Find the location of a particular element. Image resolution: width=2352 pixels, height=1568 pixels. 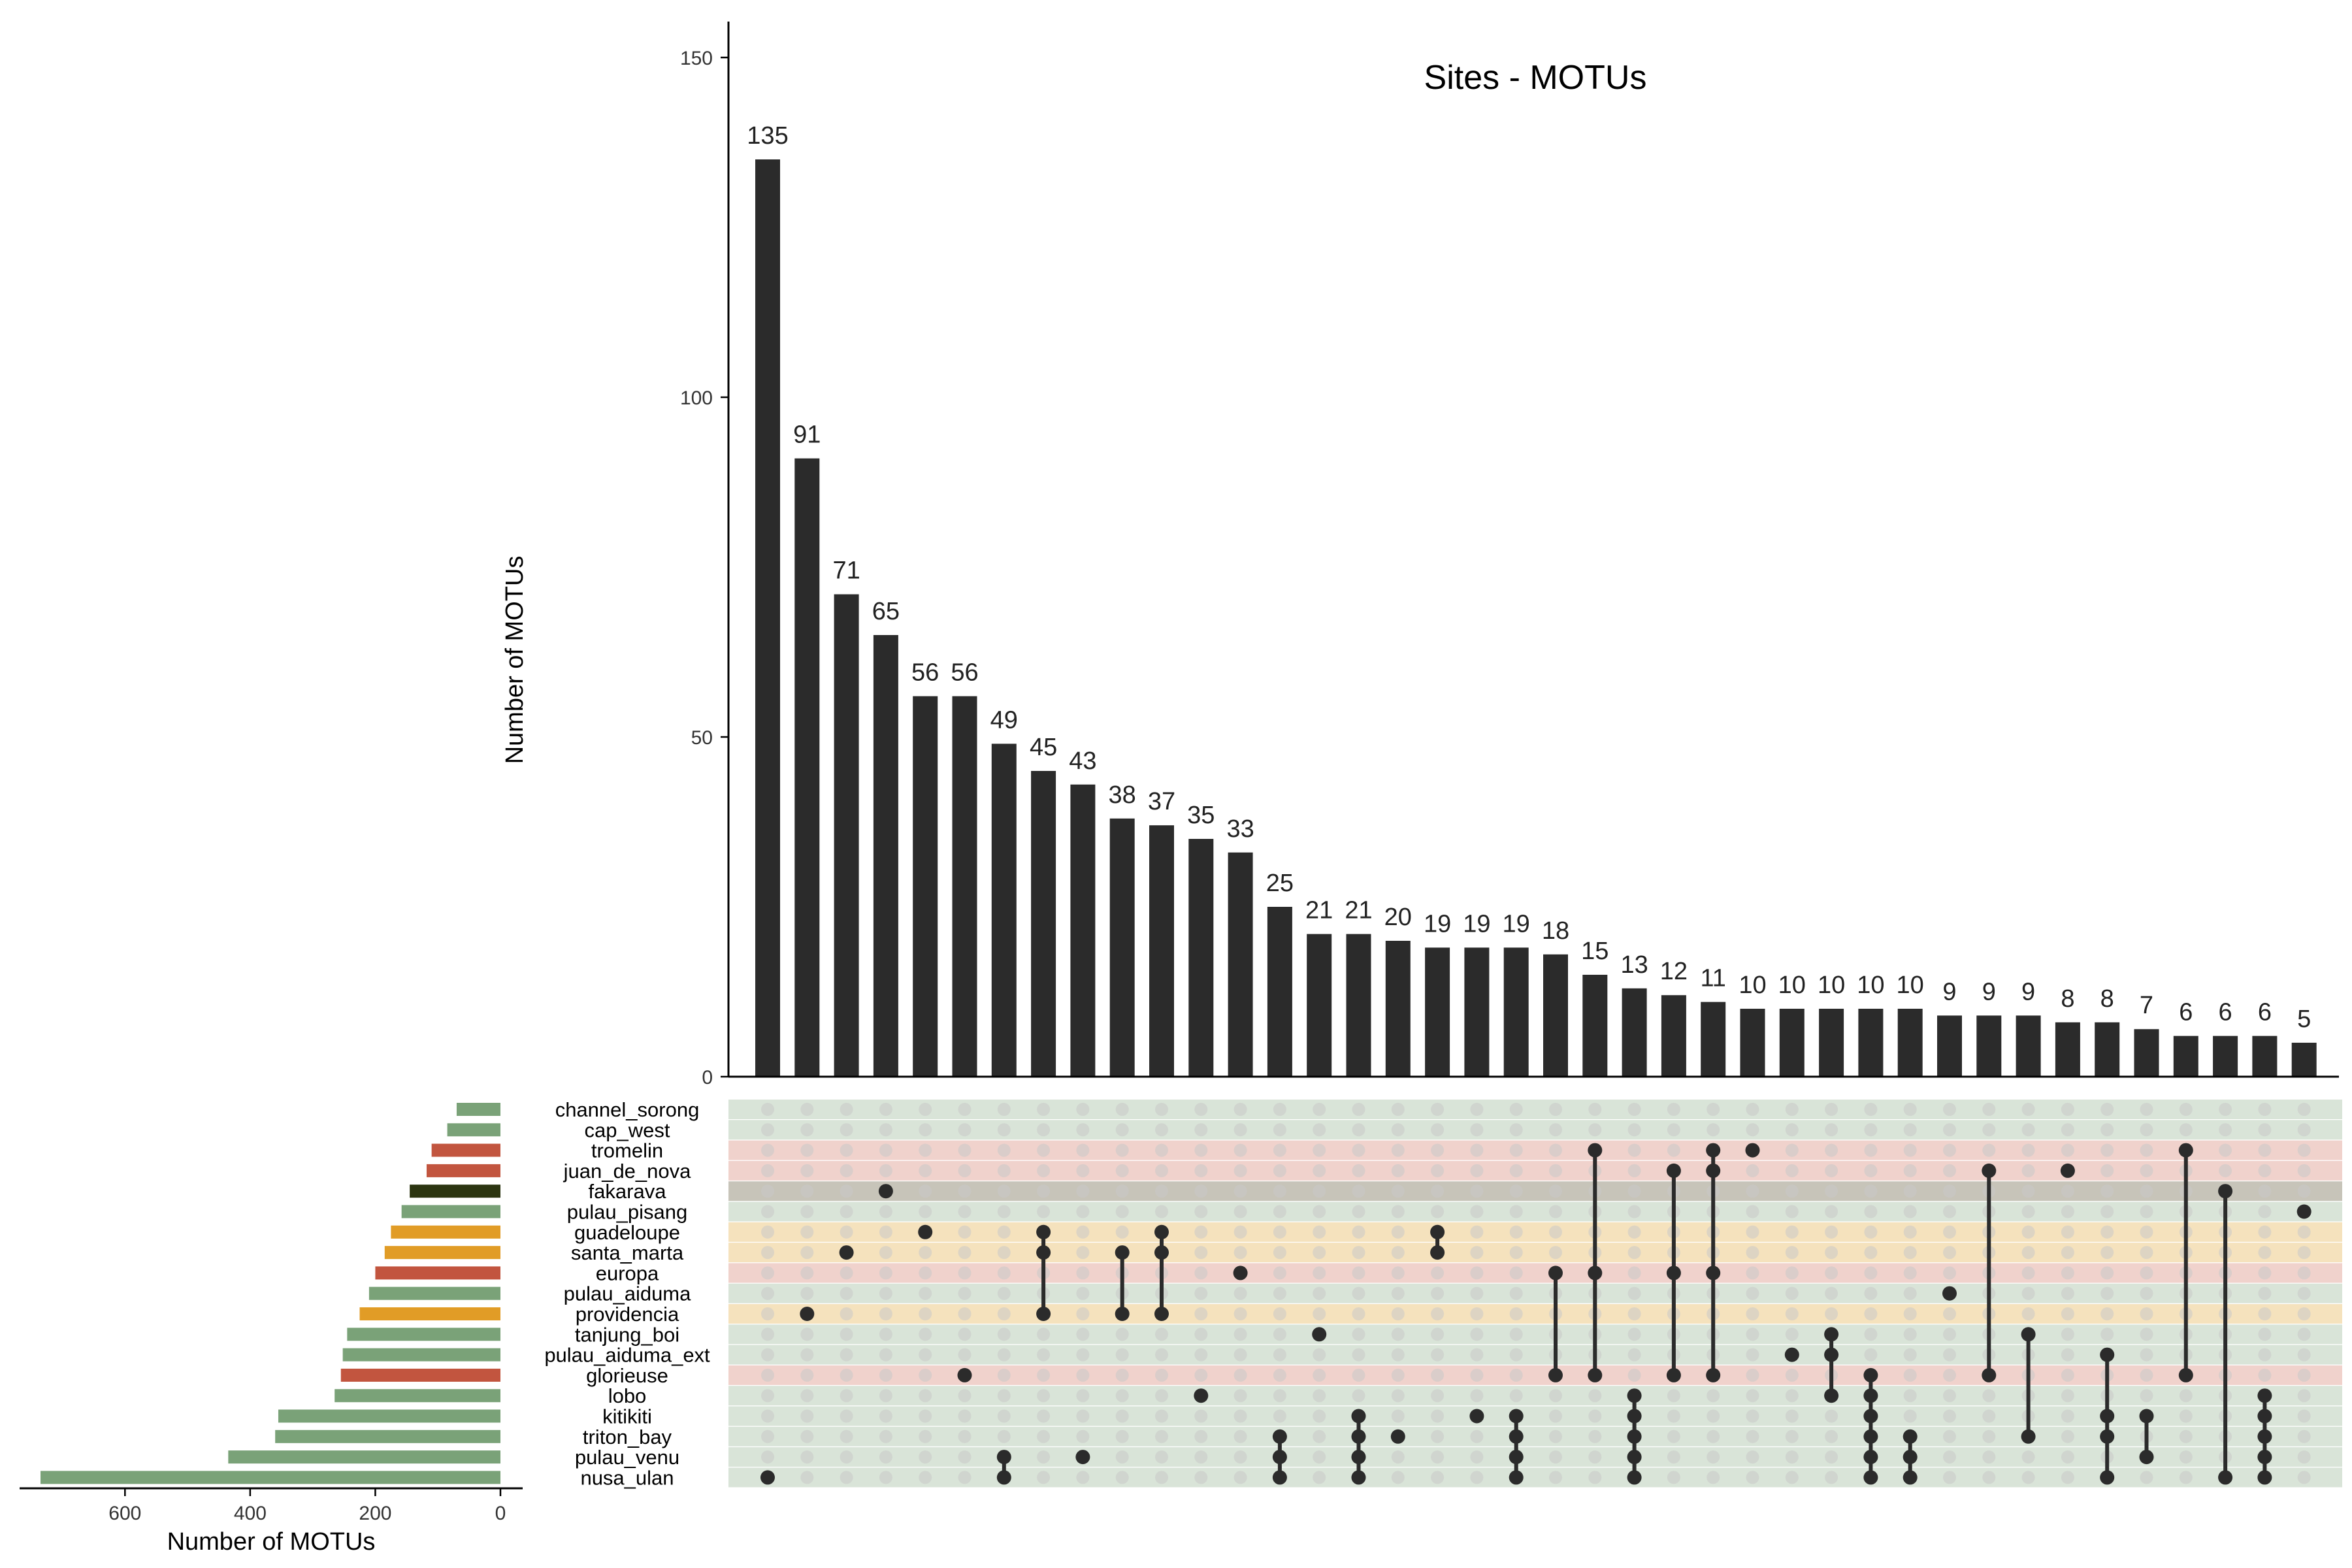

intersection-bar-label: 25 is located at coordinates (1280, 883).